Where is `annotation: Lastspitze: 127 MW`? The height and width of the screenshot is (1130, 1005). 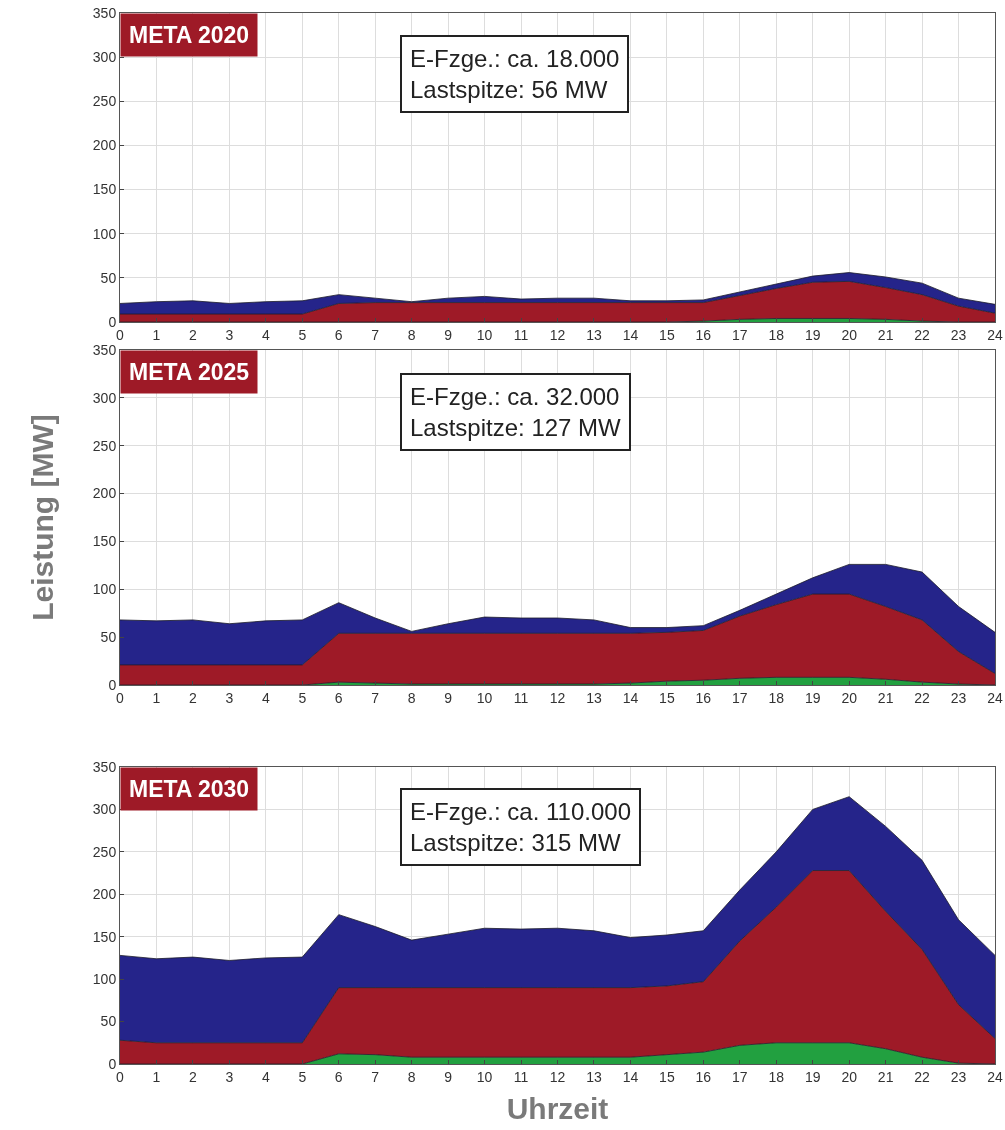
annotation: Lastspitze: 127 MW is located at coordinates (516, 428).